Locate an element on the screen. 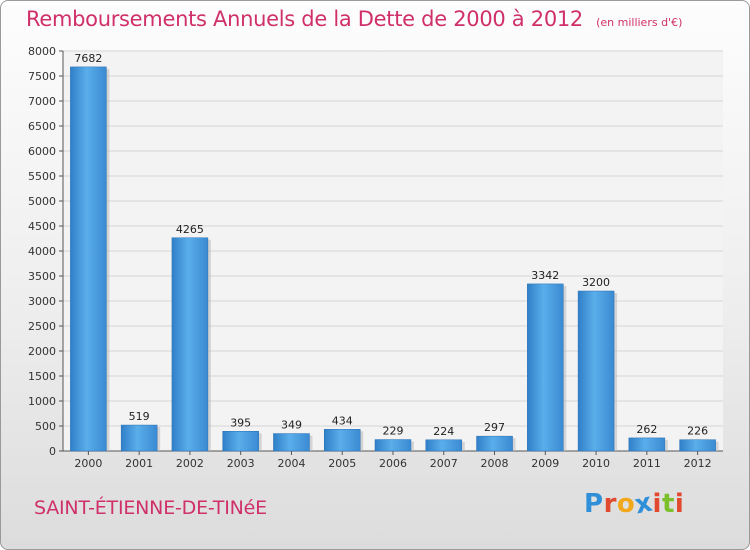  value-label-2005: 434 is located at coordinates (342, 420).